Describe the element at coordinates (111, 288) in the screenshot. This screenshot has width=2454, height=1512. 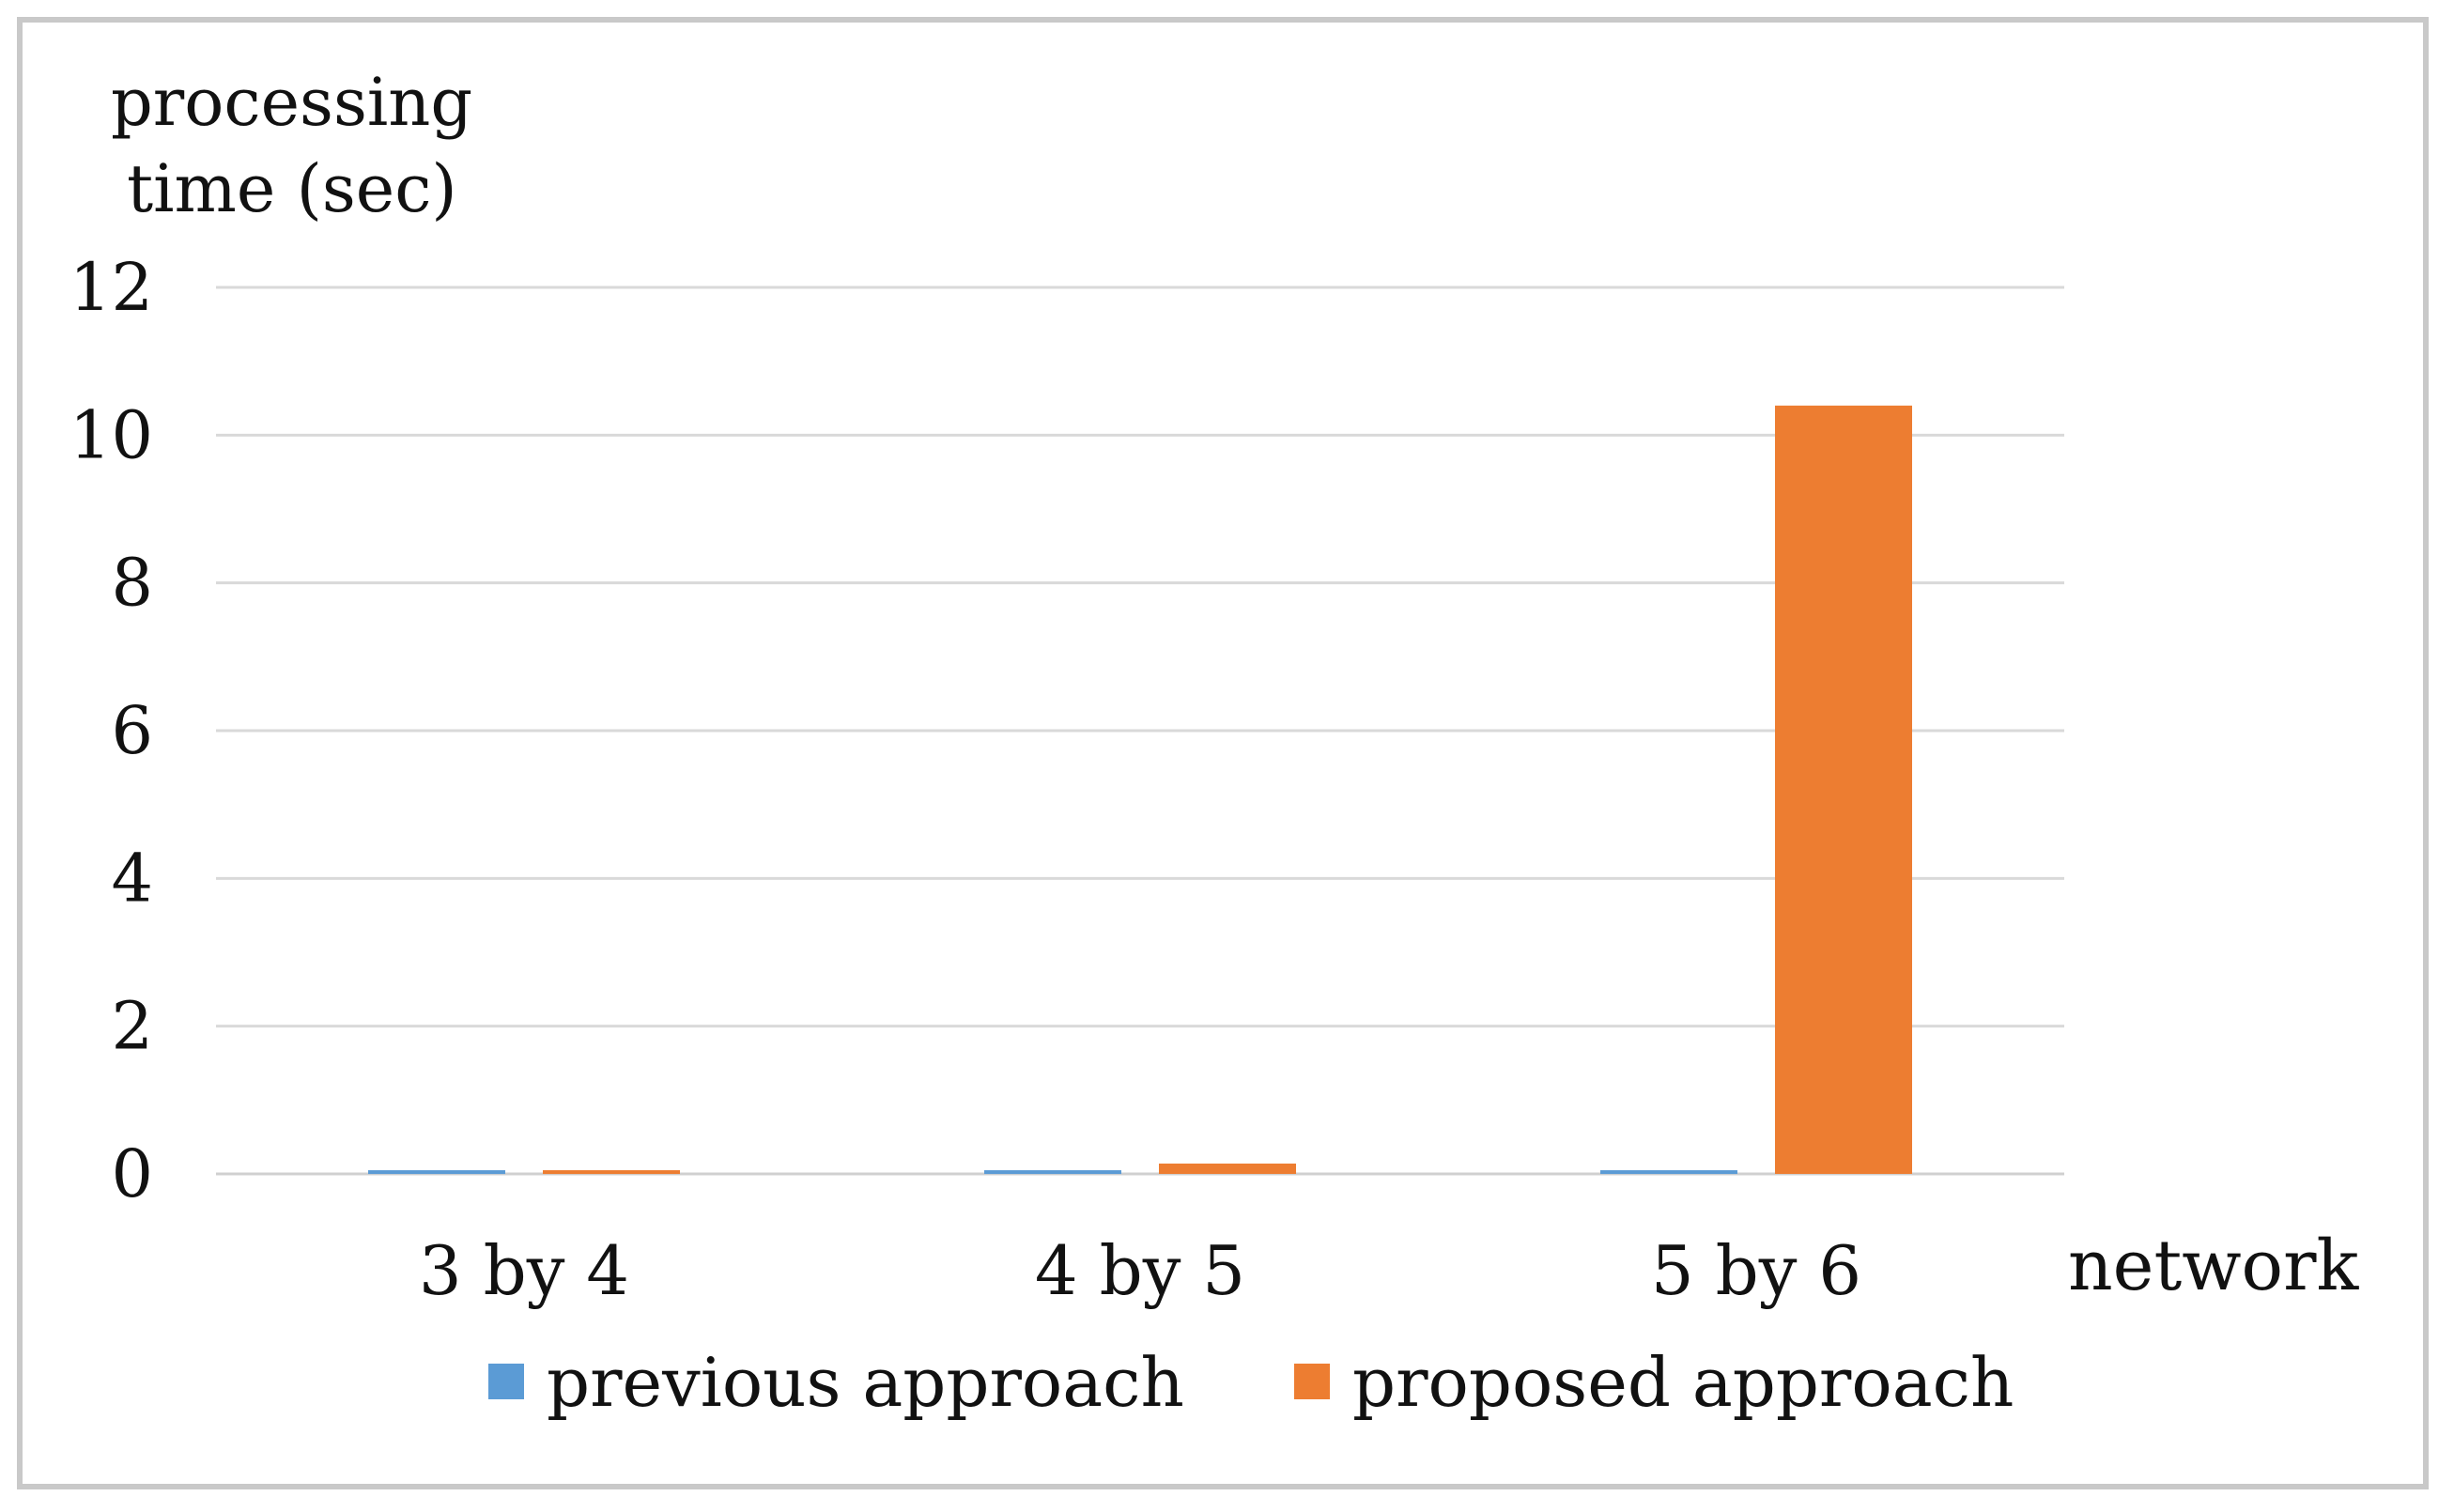
I see `y-tick-label: 12` at that location.